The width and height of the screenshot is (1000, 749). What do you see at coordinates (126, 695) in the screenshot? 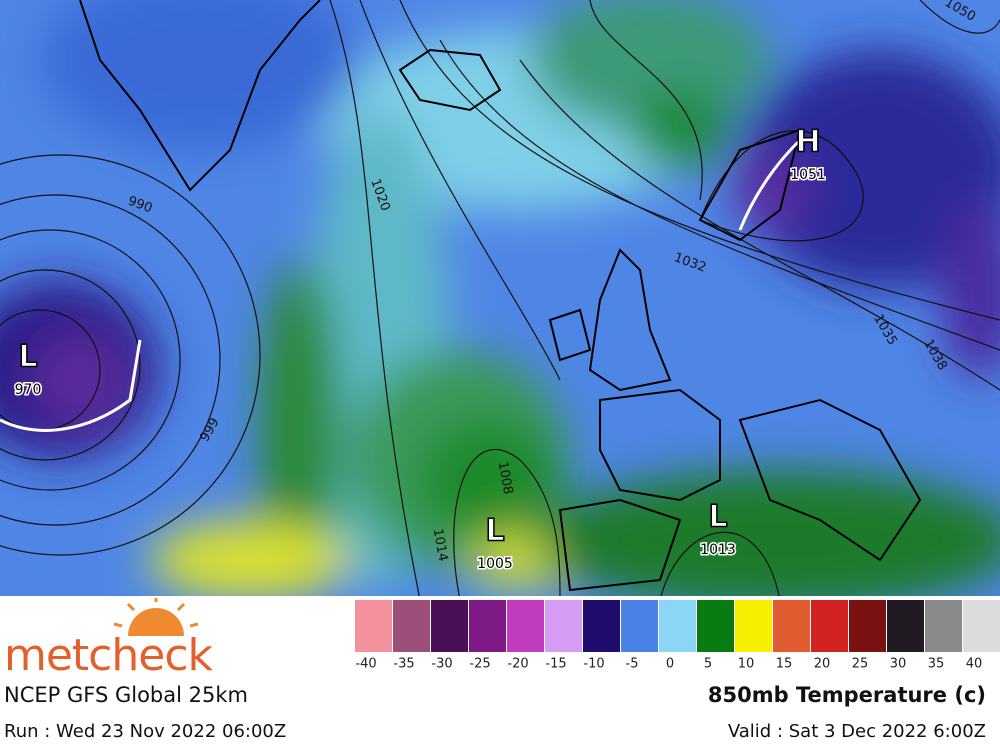
I see `model-name: NCEP GFS Global 25km` at bounding box center [126, 695].